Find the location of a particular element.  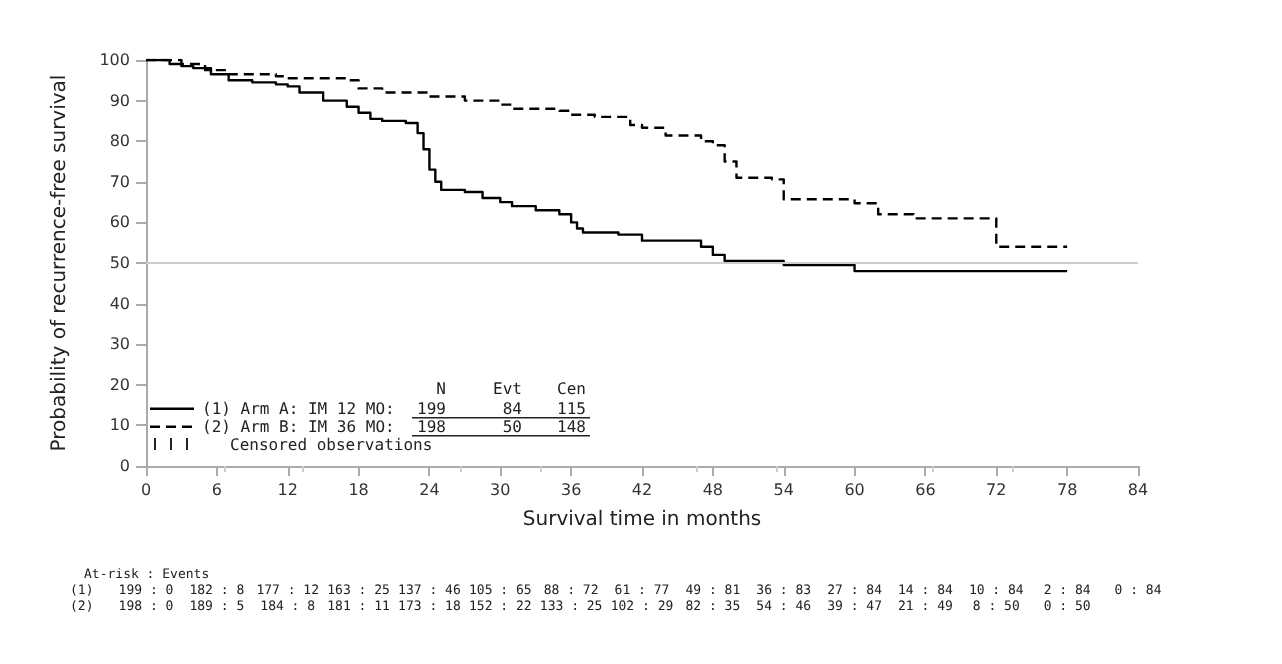

annotation: N is located at coordinates (441, 388).